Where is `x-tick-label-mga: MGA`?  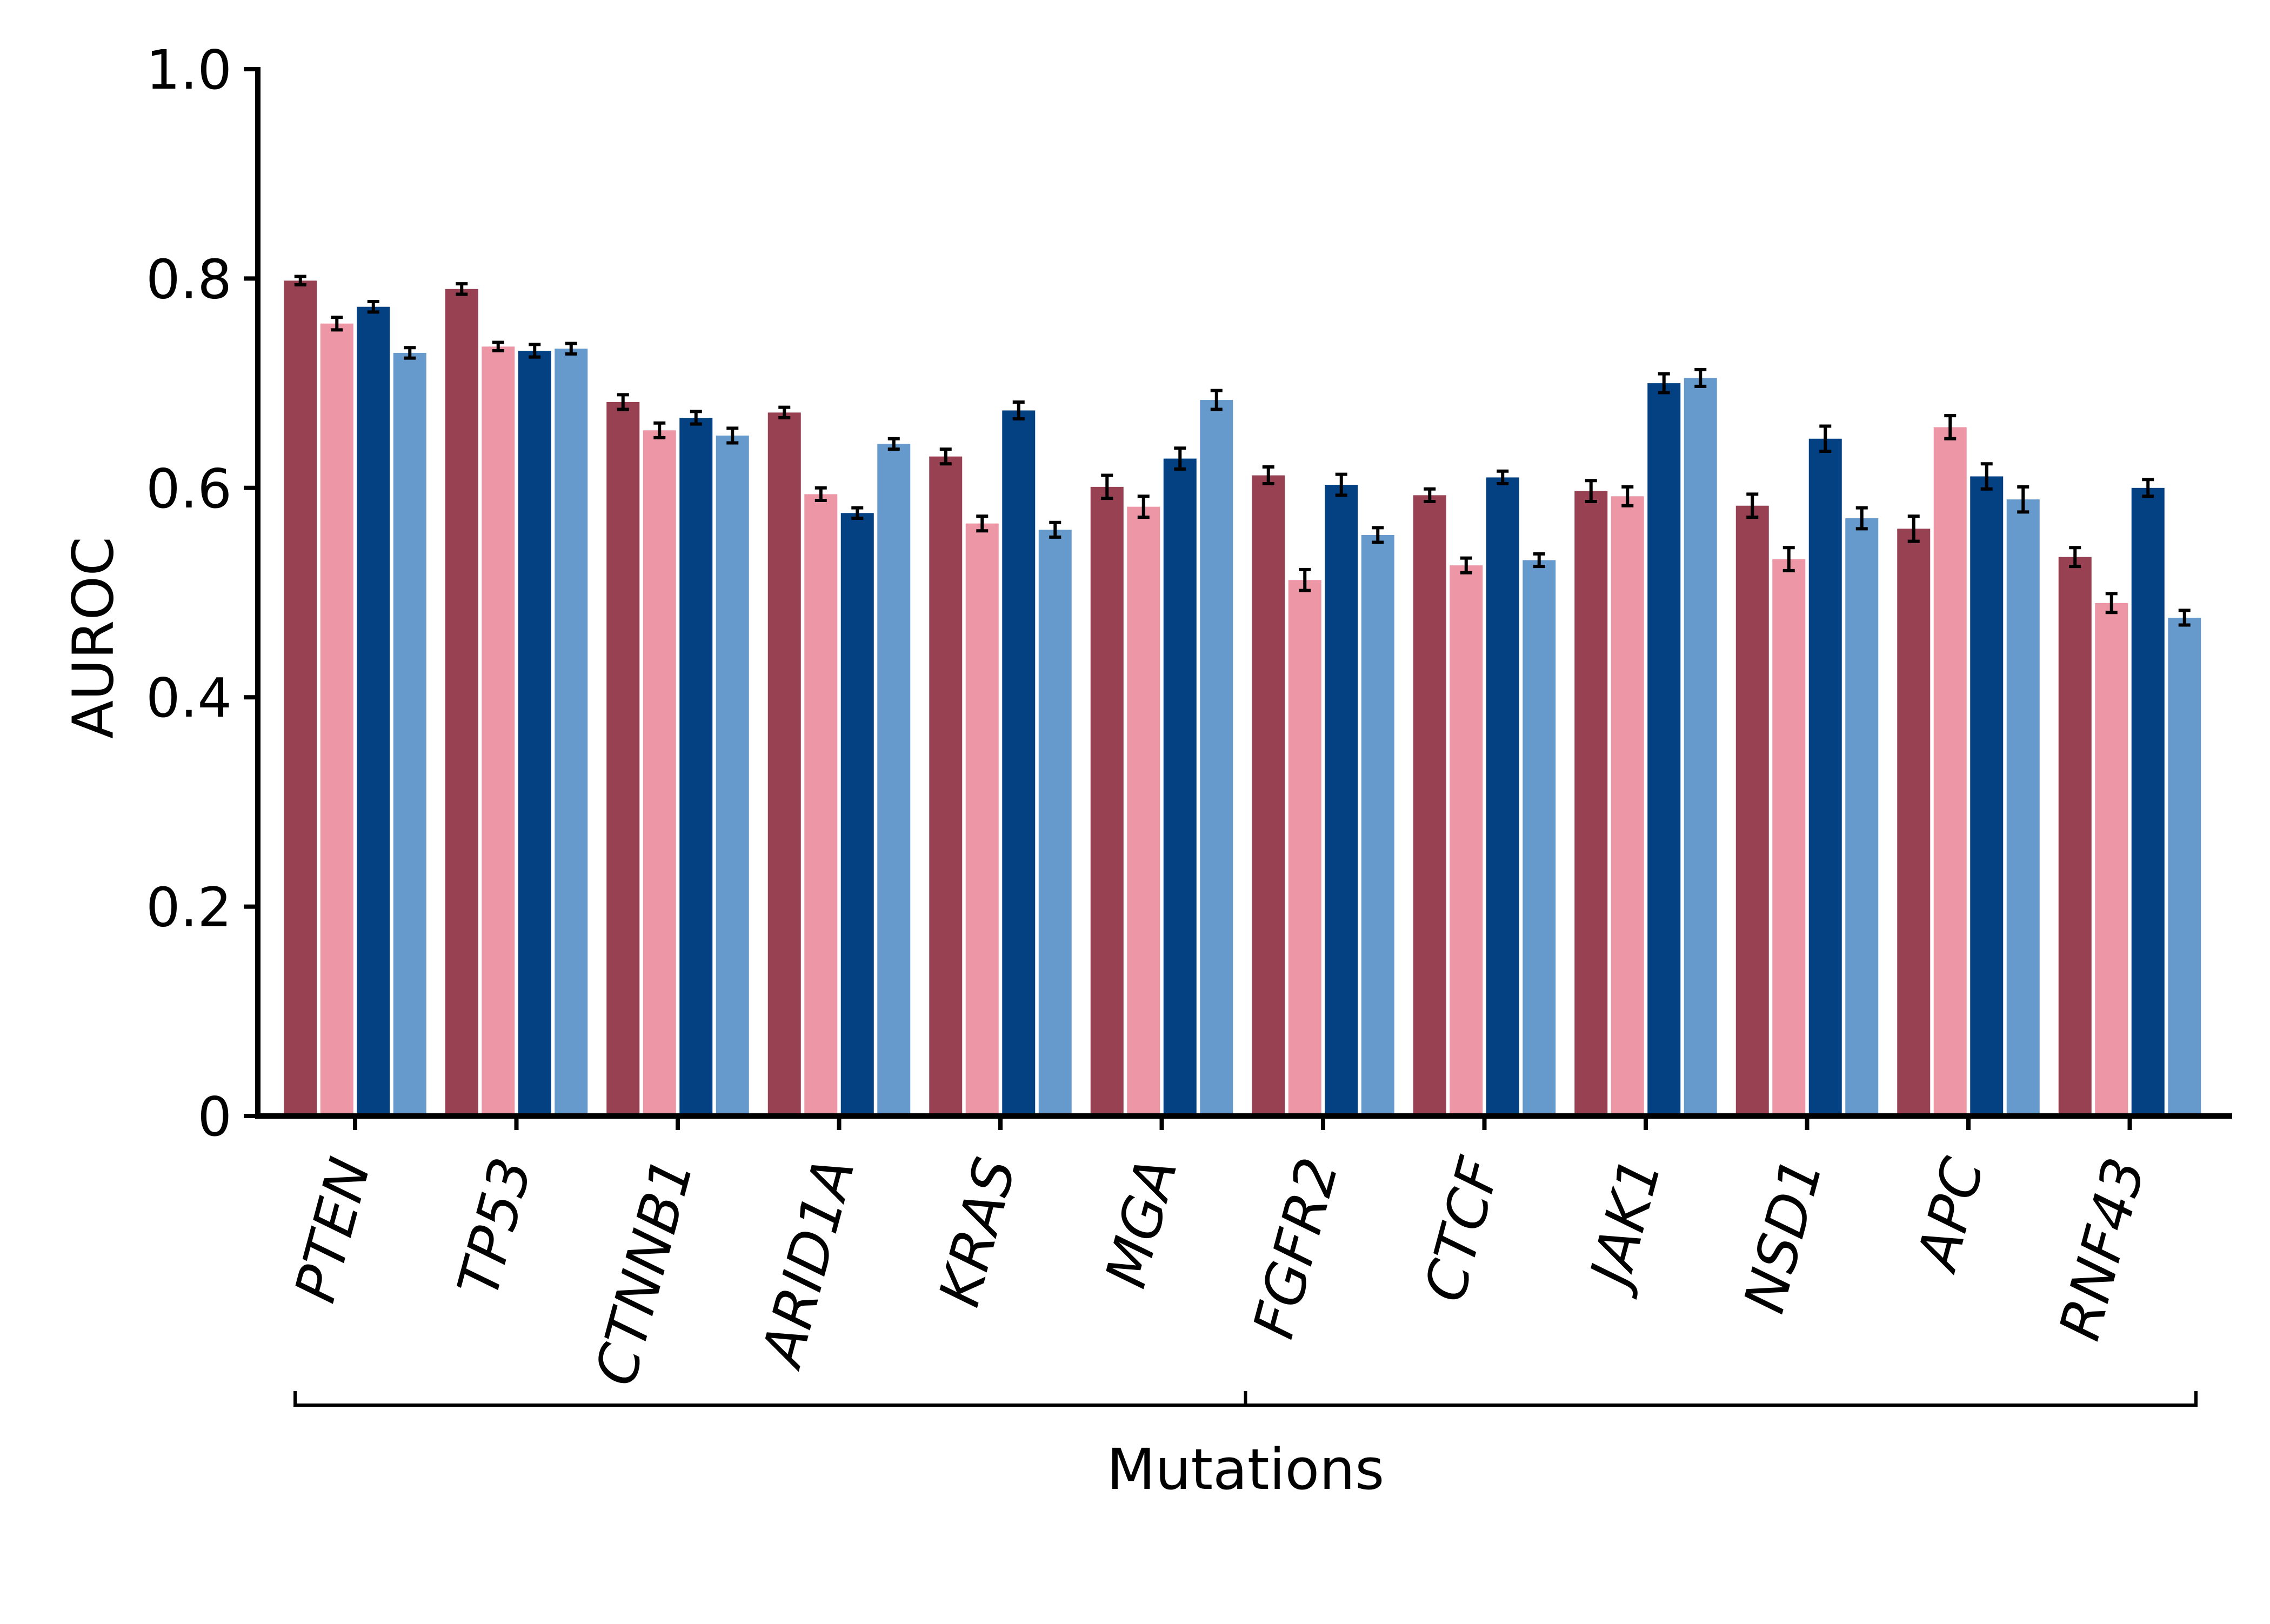
x-tick-label-mga: MGA is located at coordinates (1141, 1222).